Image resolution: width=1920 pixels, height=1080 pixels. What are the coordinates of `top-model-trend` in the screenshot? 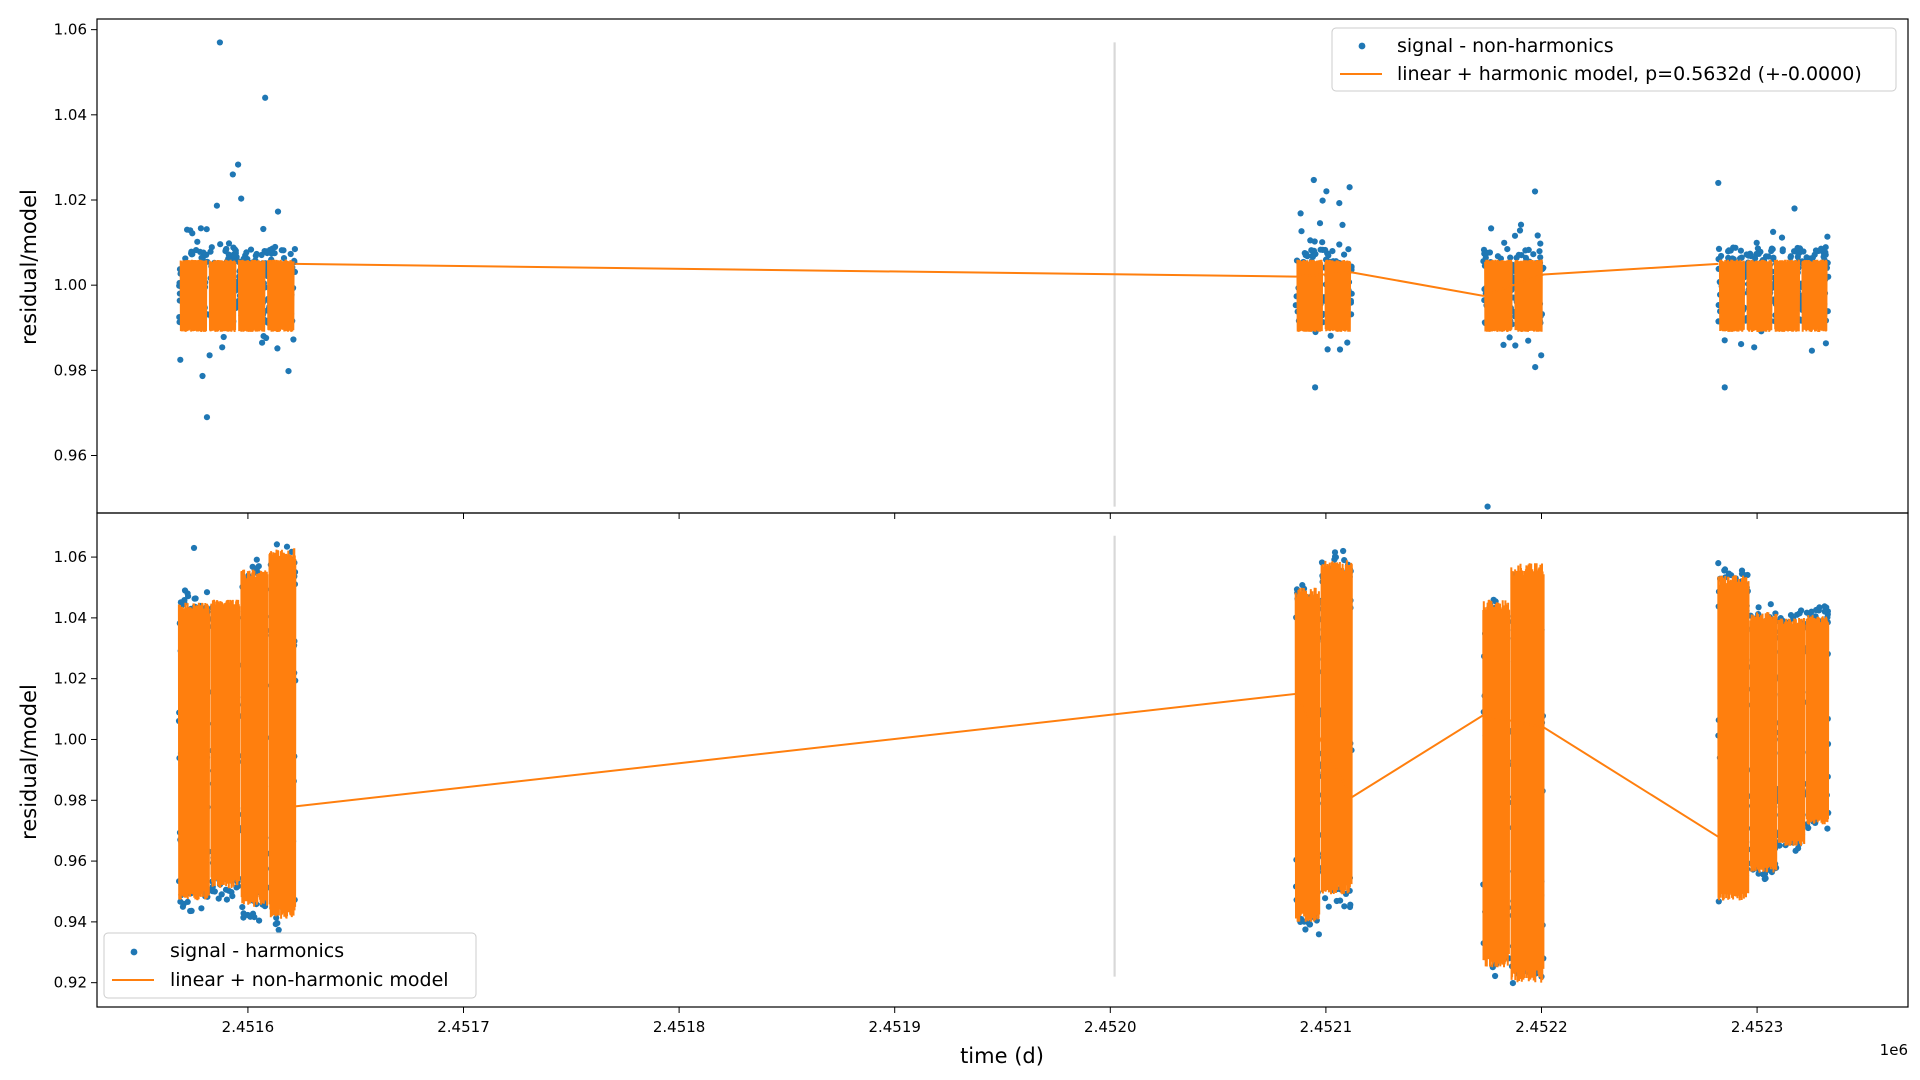 It's located at (1007, 279).